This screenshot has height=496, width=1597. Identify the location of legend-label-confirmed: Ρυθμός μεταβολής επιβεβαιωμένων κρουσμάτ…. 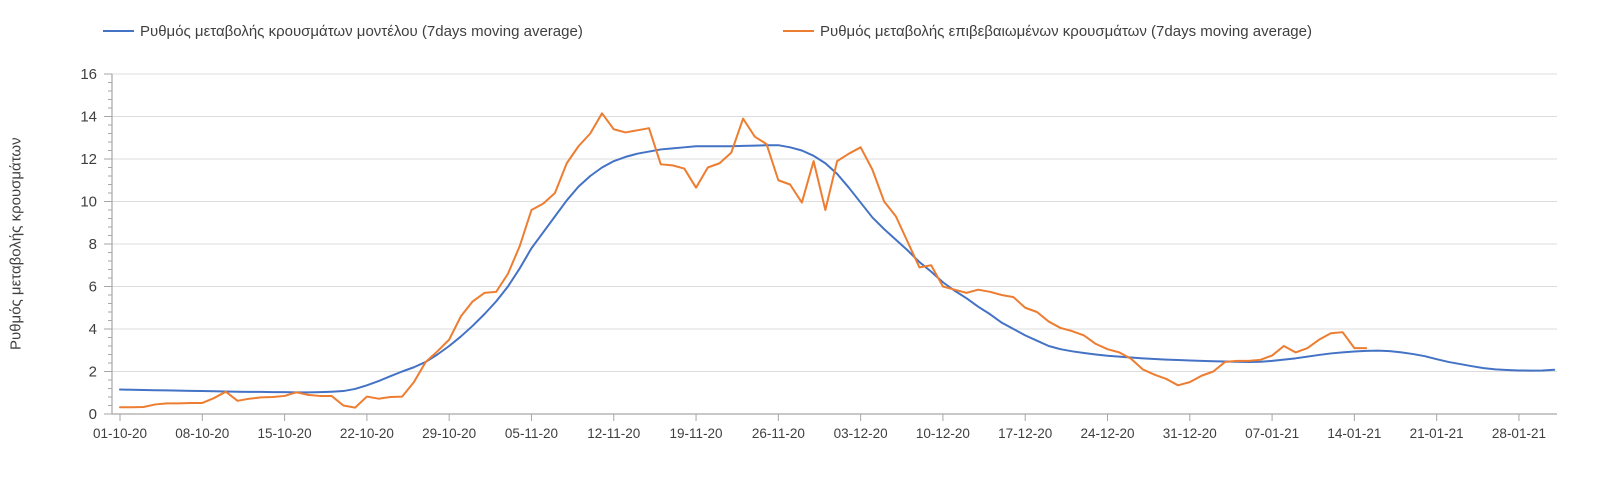
(1066, 31).